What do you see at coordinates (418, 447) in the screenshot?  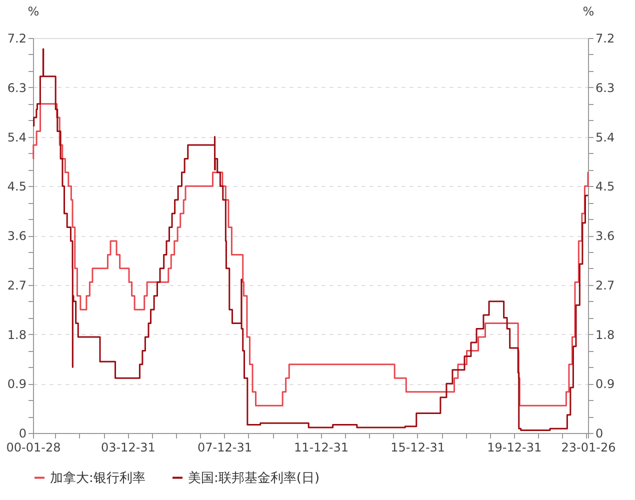 I see `x-tick-label: 15-12-31` at bounding box center [418, 447].